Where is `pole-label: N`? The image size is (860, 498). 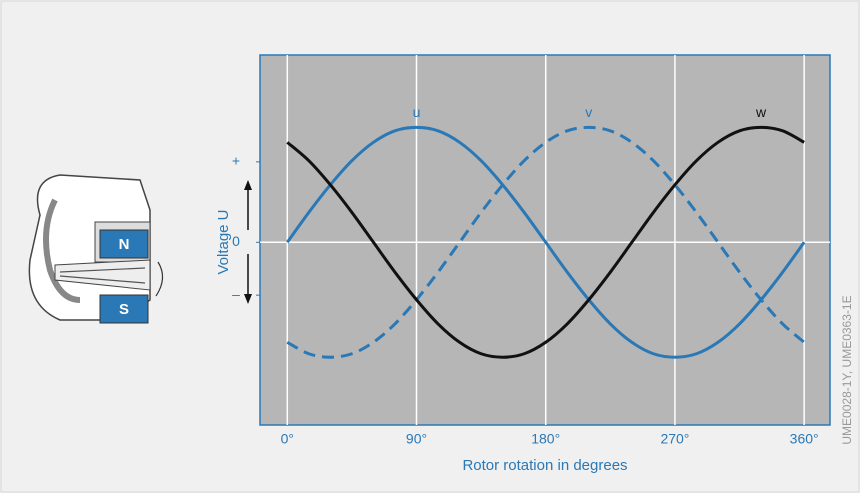 pole-label: N is located at coordinates (124, 244).